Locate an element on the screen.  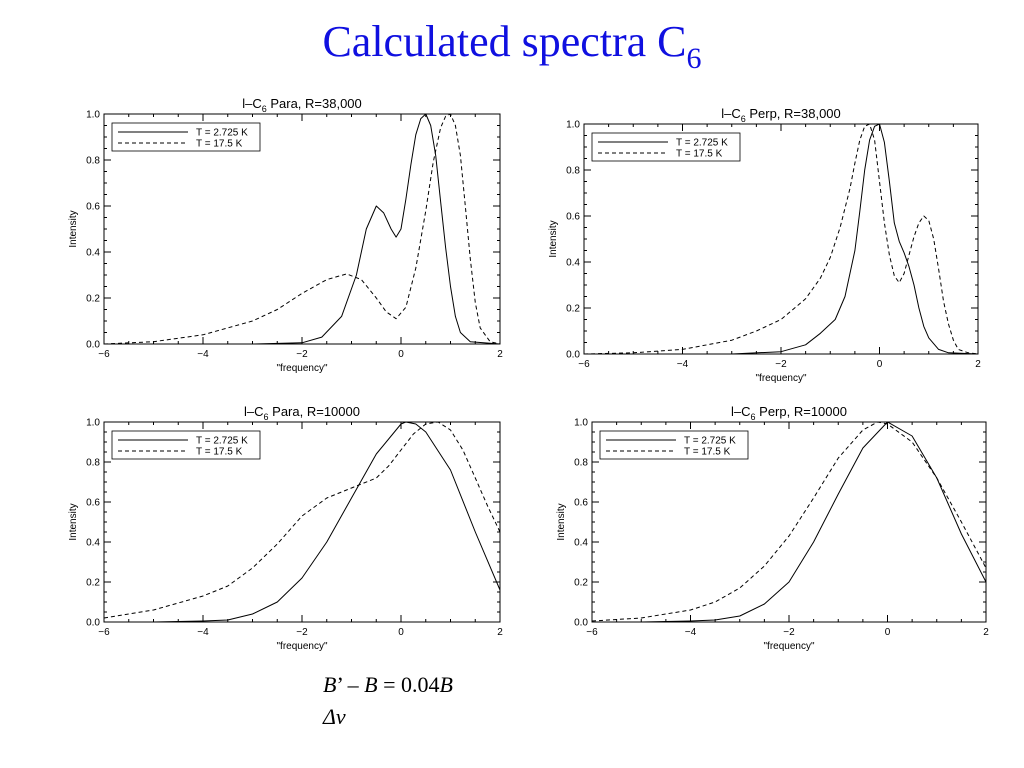
page-title: Calculated spectra C6 is located at coordinates (512, 46).